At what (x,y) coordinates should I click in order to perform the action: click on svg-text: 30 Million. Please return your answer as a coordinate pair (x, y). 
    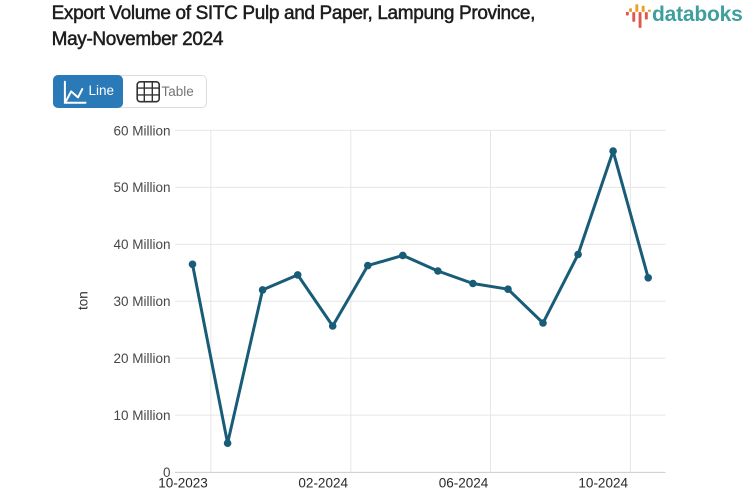
    Looking at the image, I should click on (141, 301).